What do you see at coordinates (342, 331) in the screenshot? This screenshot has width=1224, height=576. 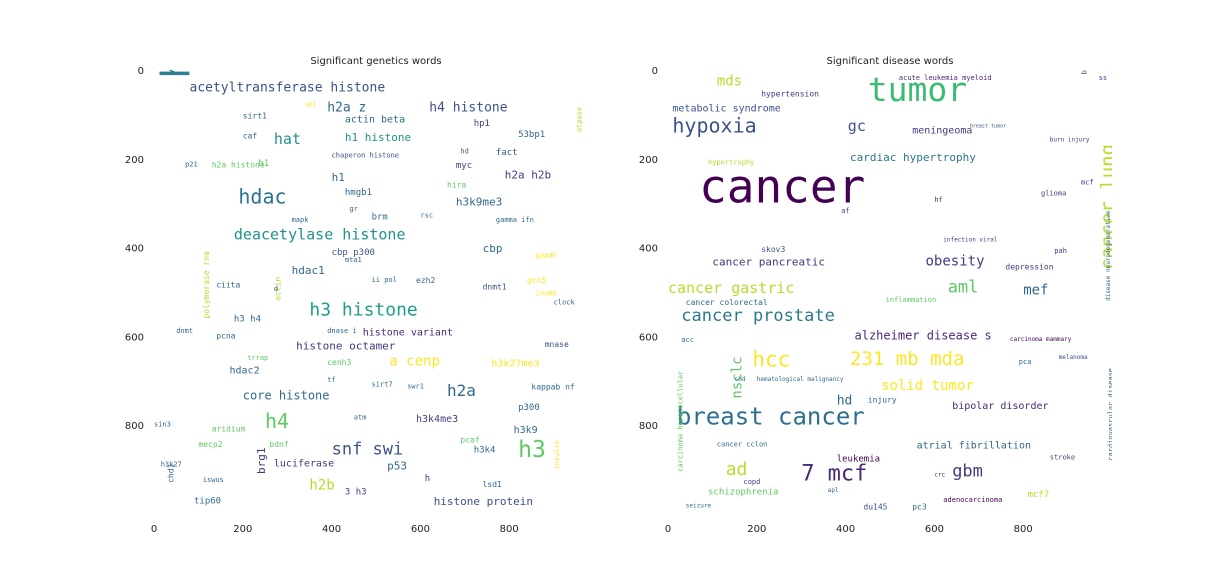 I see `genetics-word: dnase i` at bounding box center [342, 331].